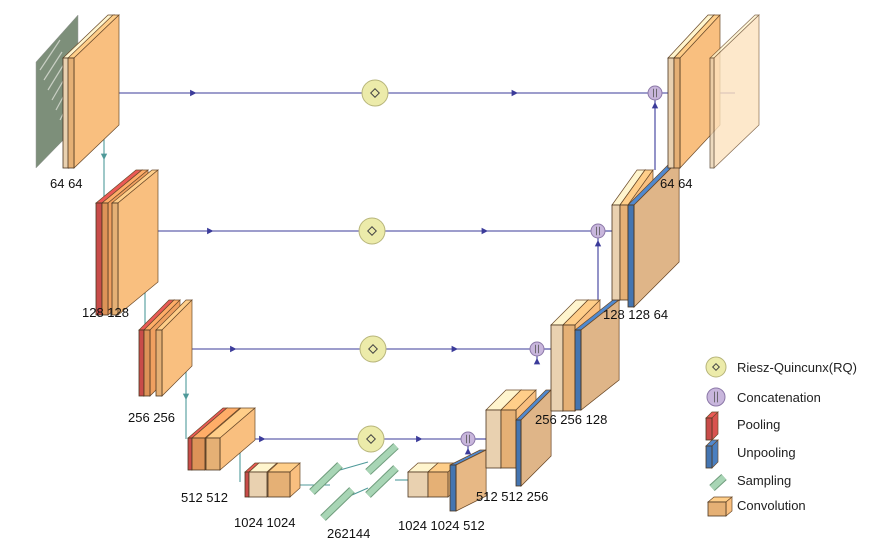 The image size is (882, 551). What do you see at coordinates (354, 466) in the screenshot?
I see `connector-line` at bounding box center [354, 466].